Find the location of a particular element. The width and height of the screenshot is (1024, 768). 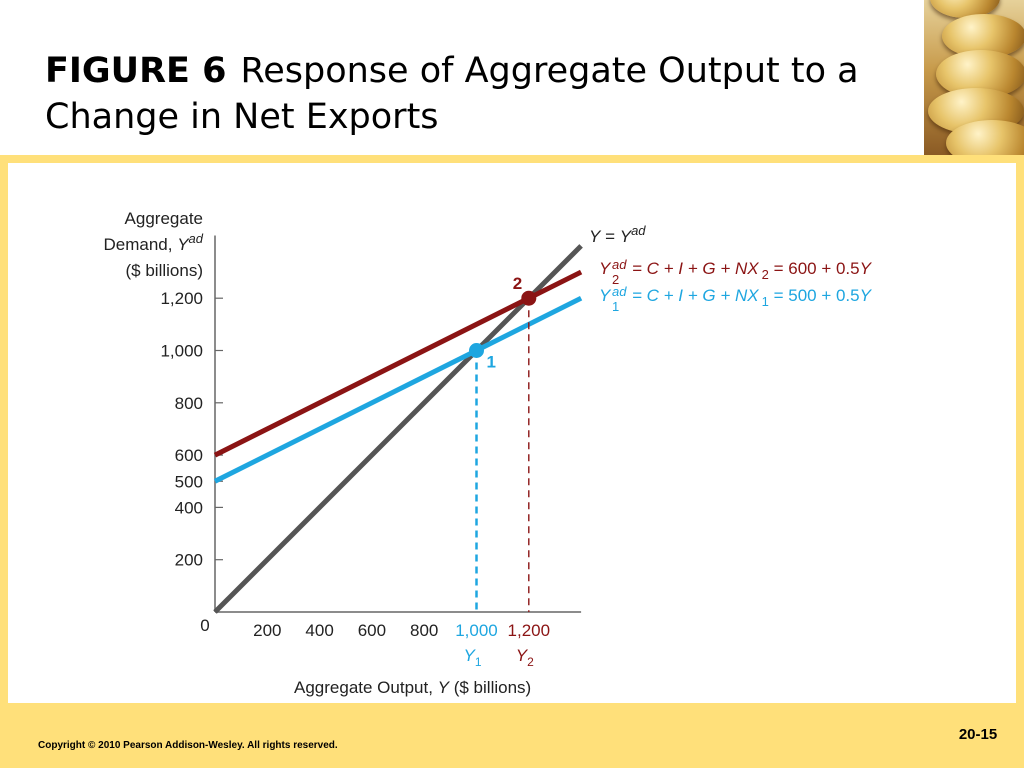

x-equilibrium-symbol-sub: 2 is located at coordinates (530, 662).